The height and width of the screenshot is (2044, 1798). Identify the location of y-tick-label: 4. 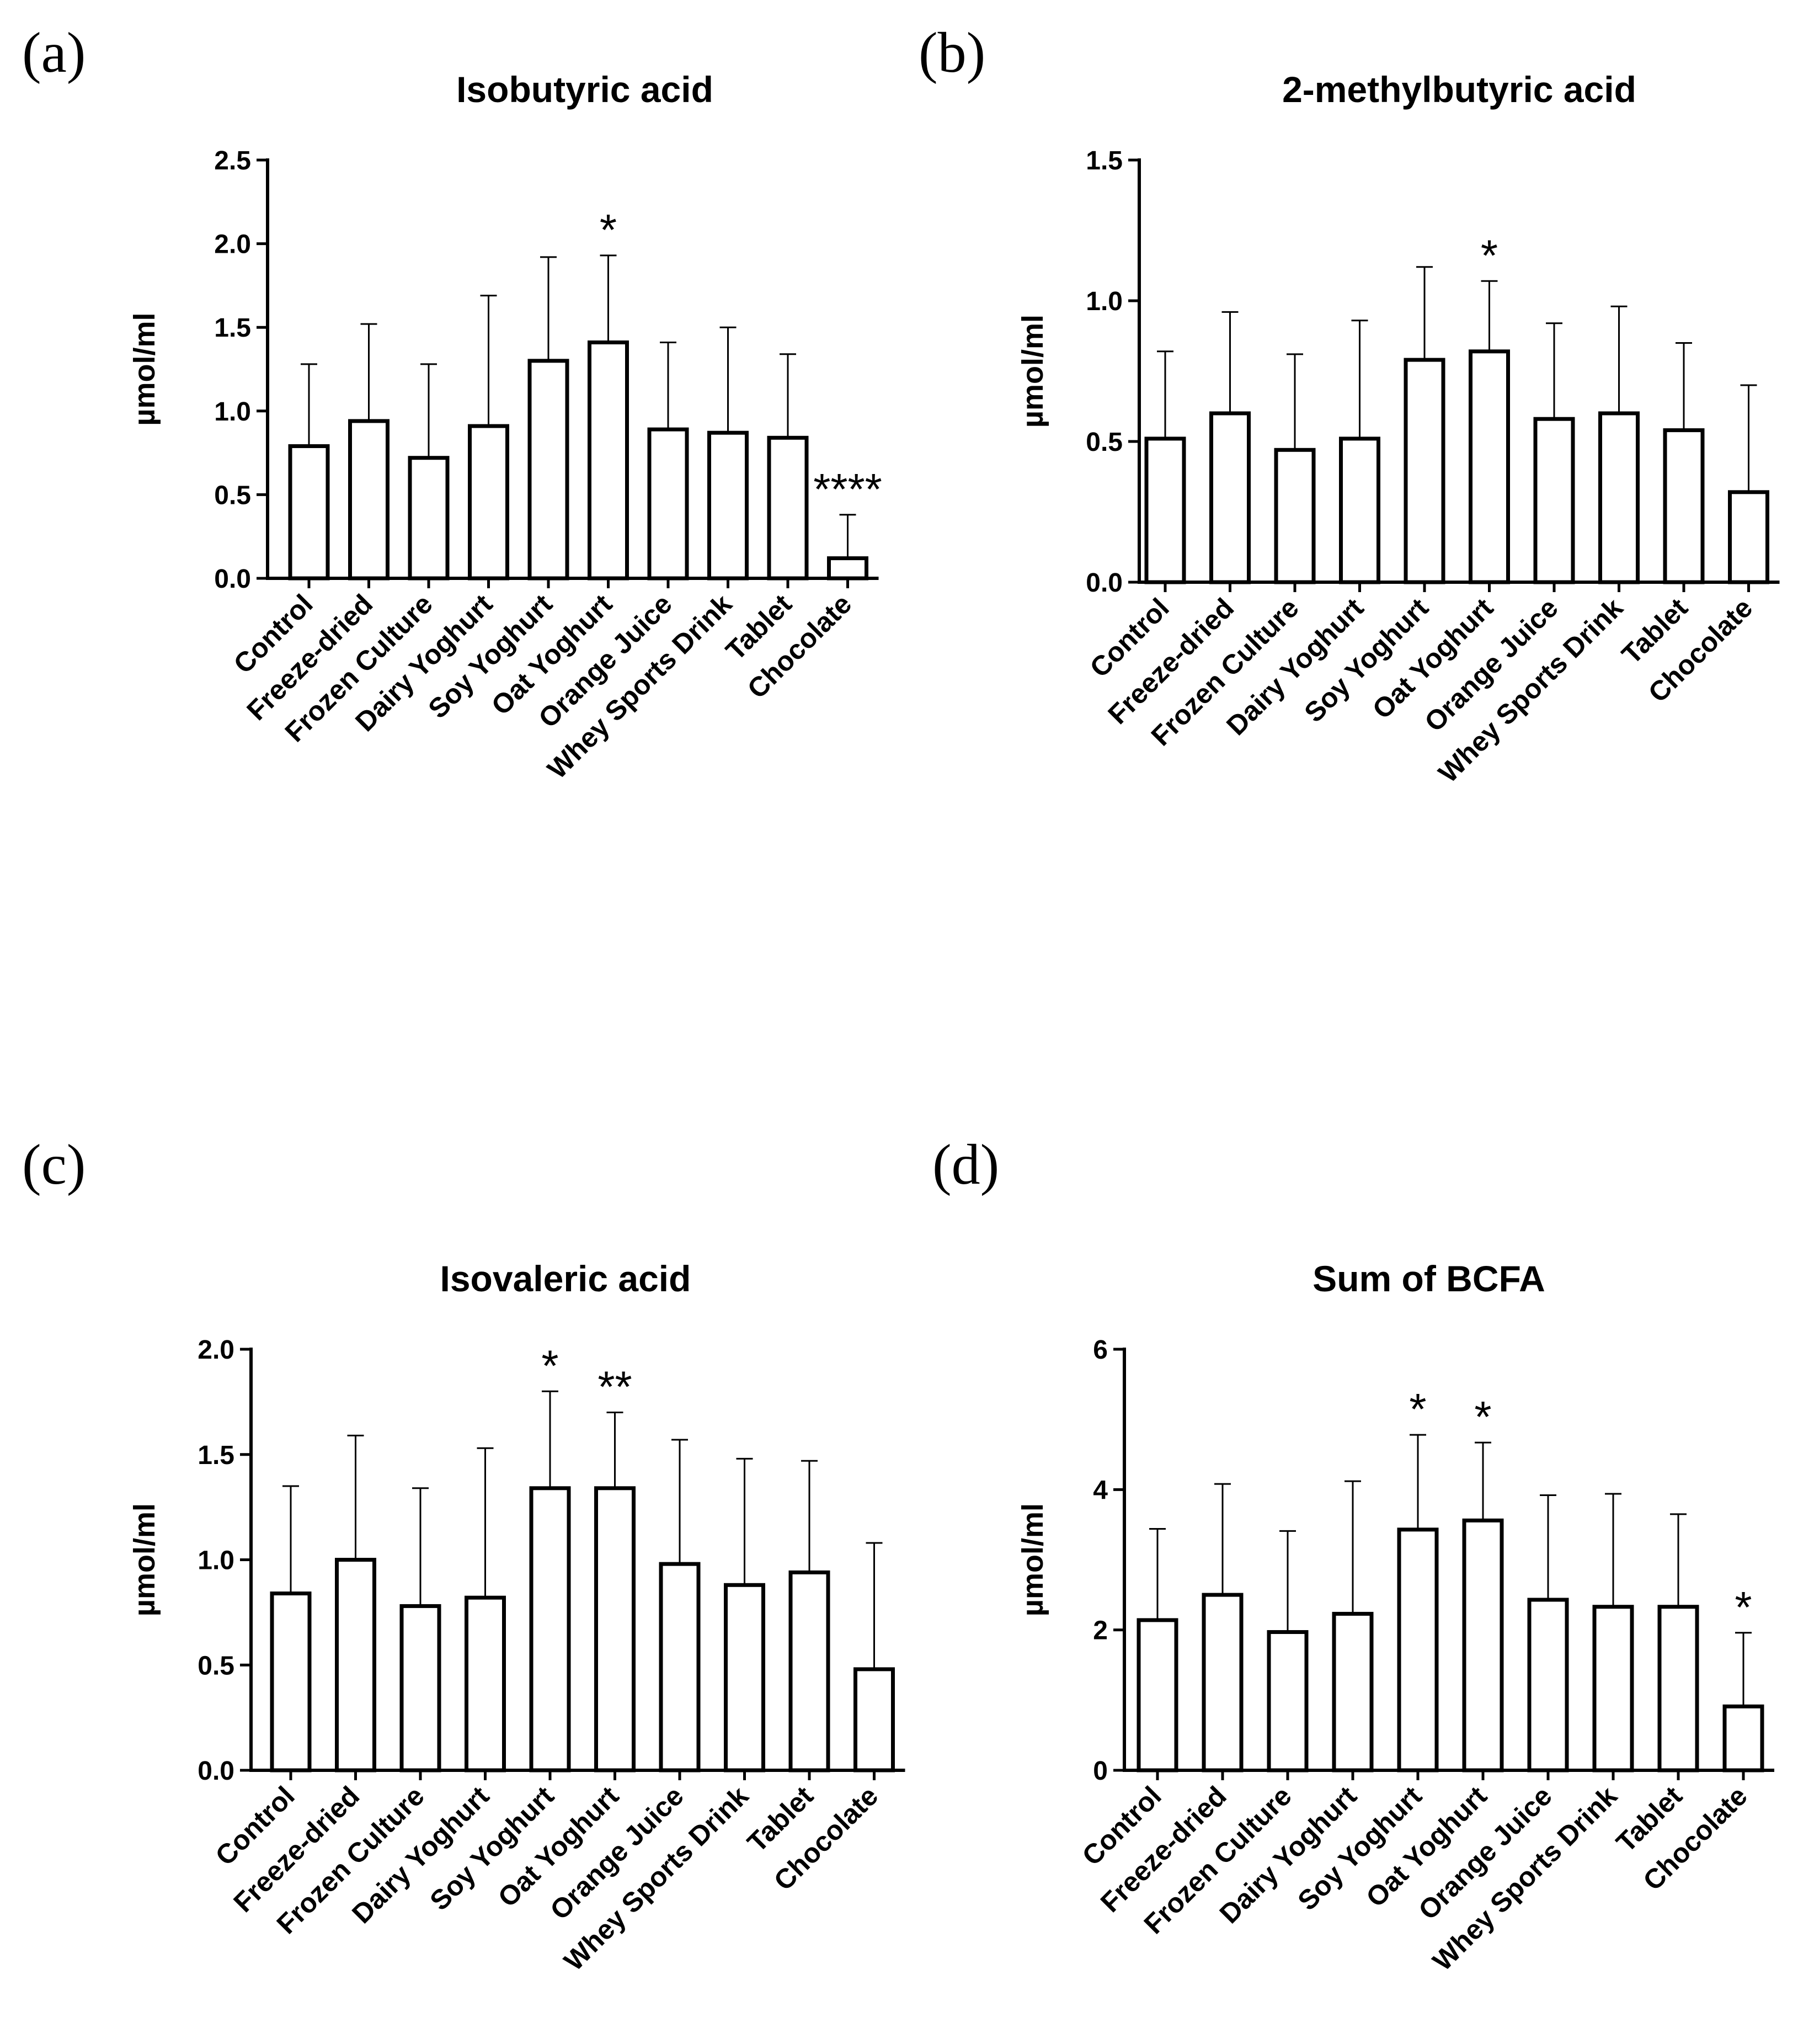
(1100, 1490).